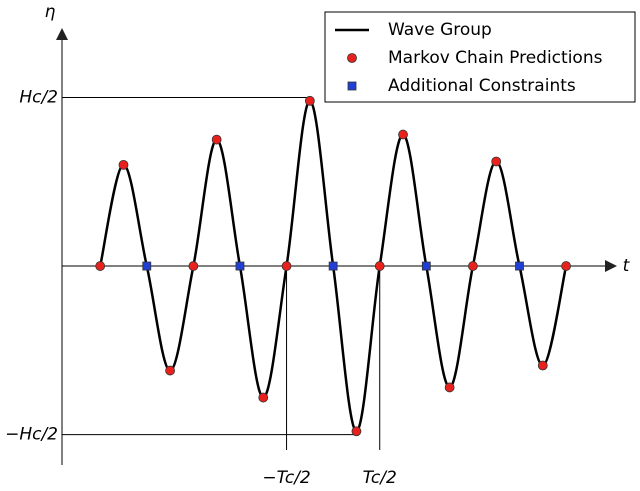 This screenshot has height=491, width=640. I want to click on legend-box, so click(480, 57).